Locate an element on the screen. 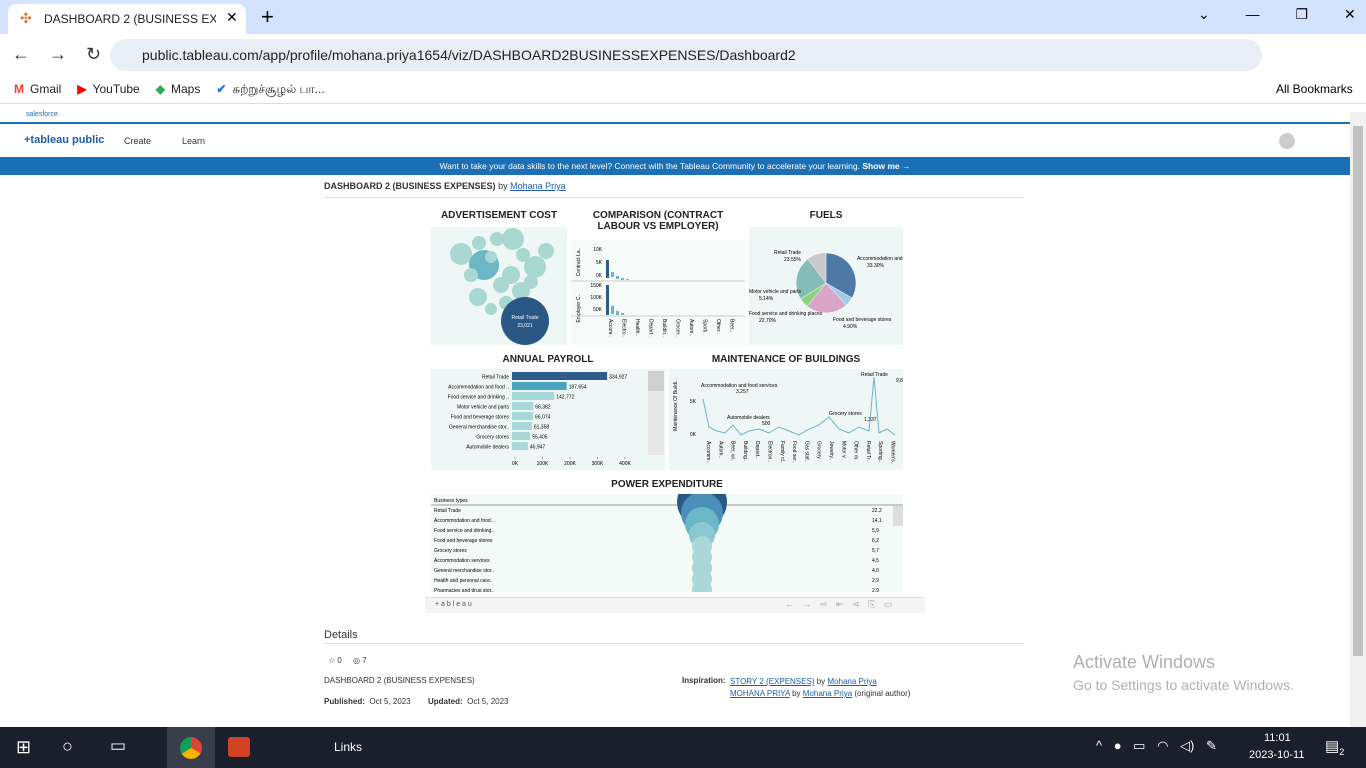 This screenshot has width=1366, height=768. toolbar-icons: ← → ⇨ ⇤ ⋖ ⎘ ▭ is located at coordinates (839, 604).